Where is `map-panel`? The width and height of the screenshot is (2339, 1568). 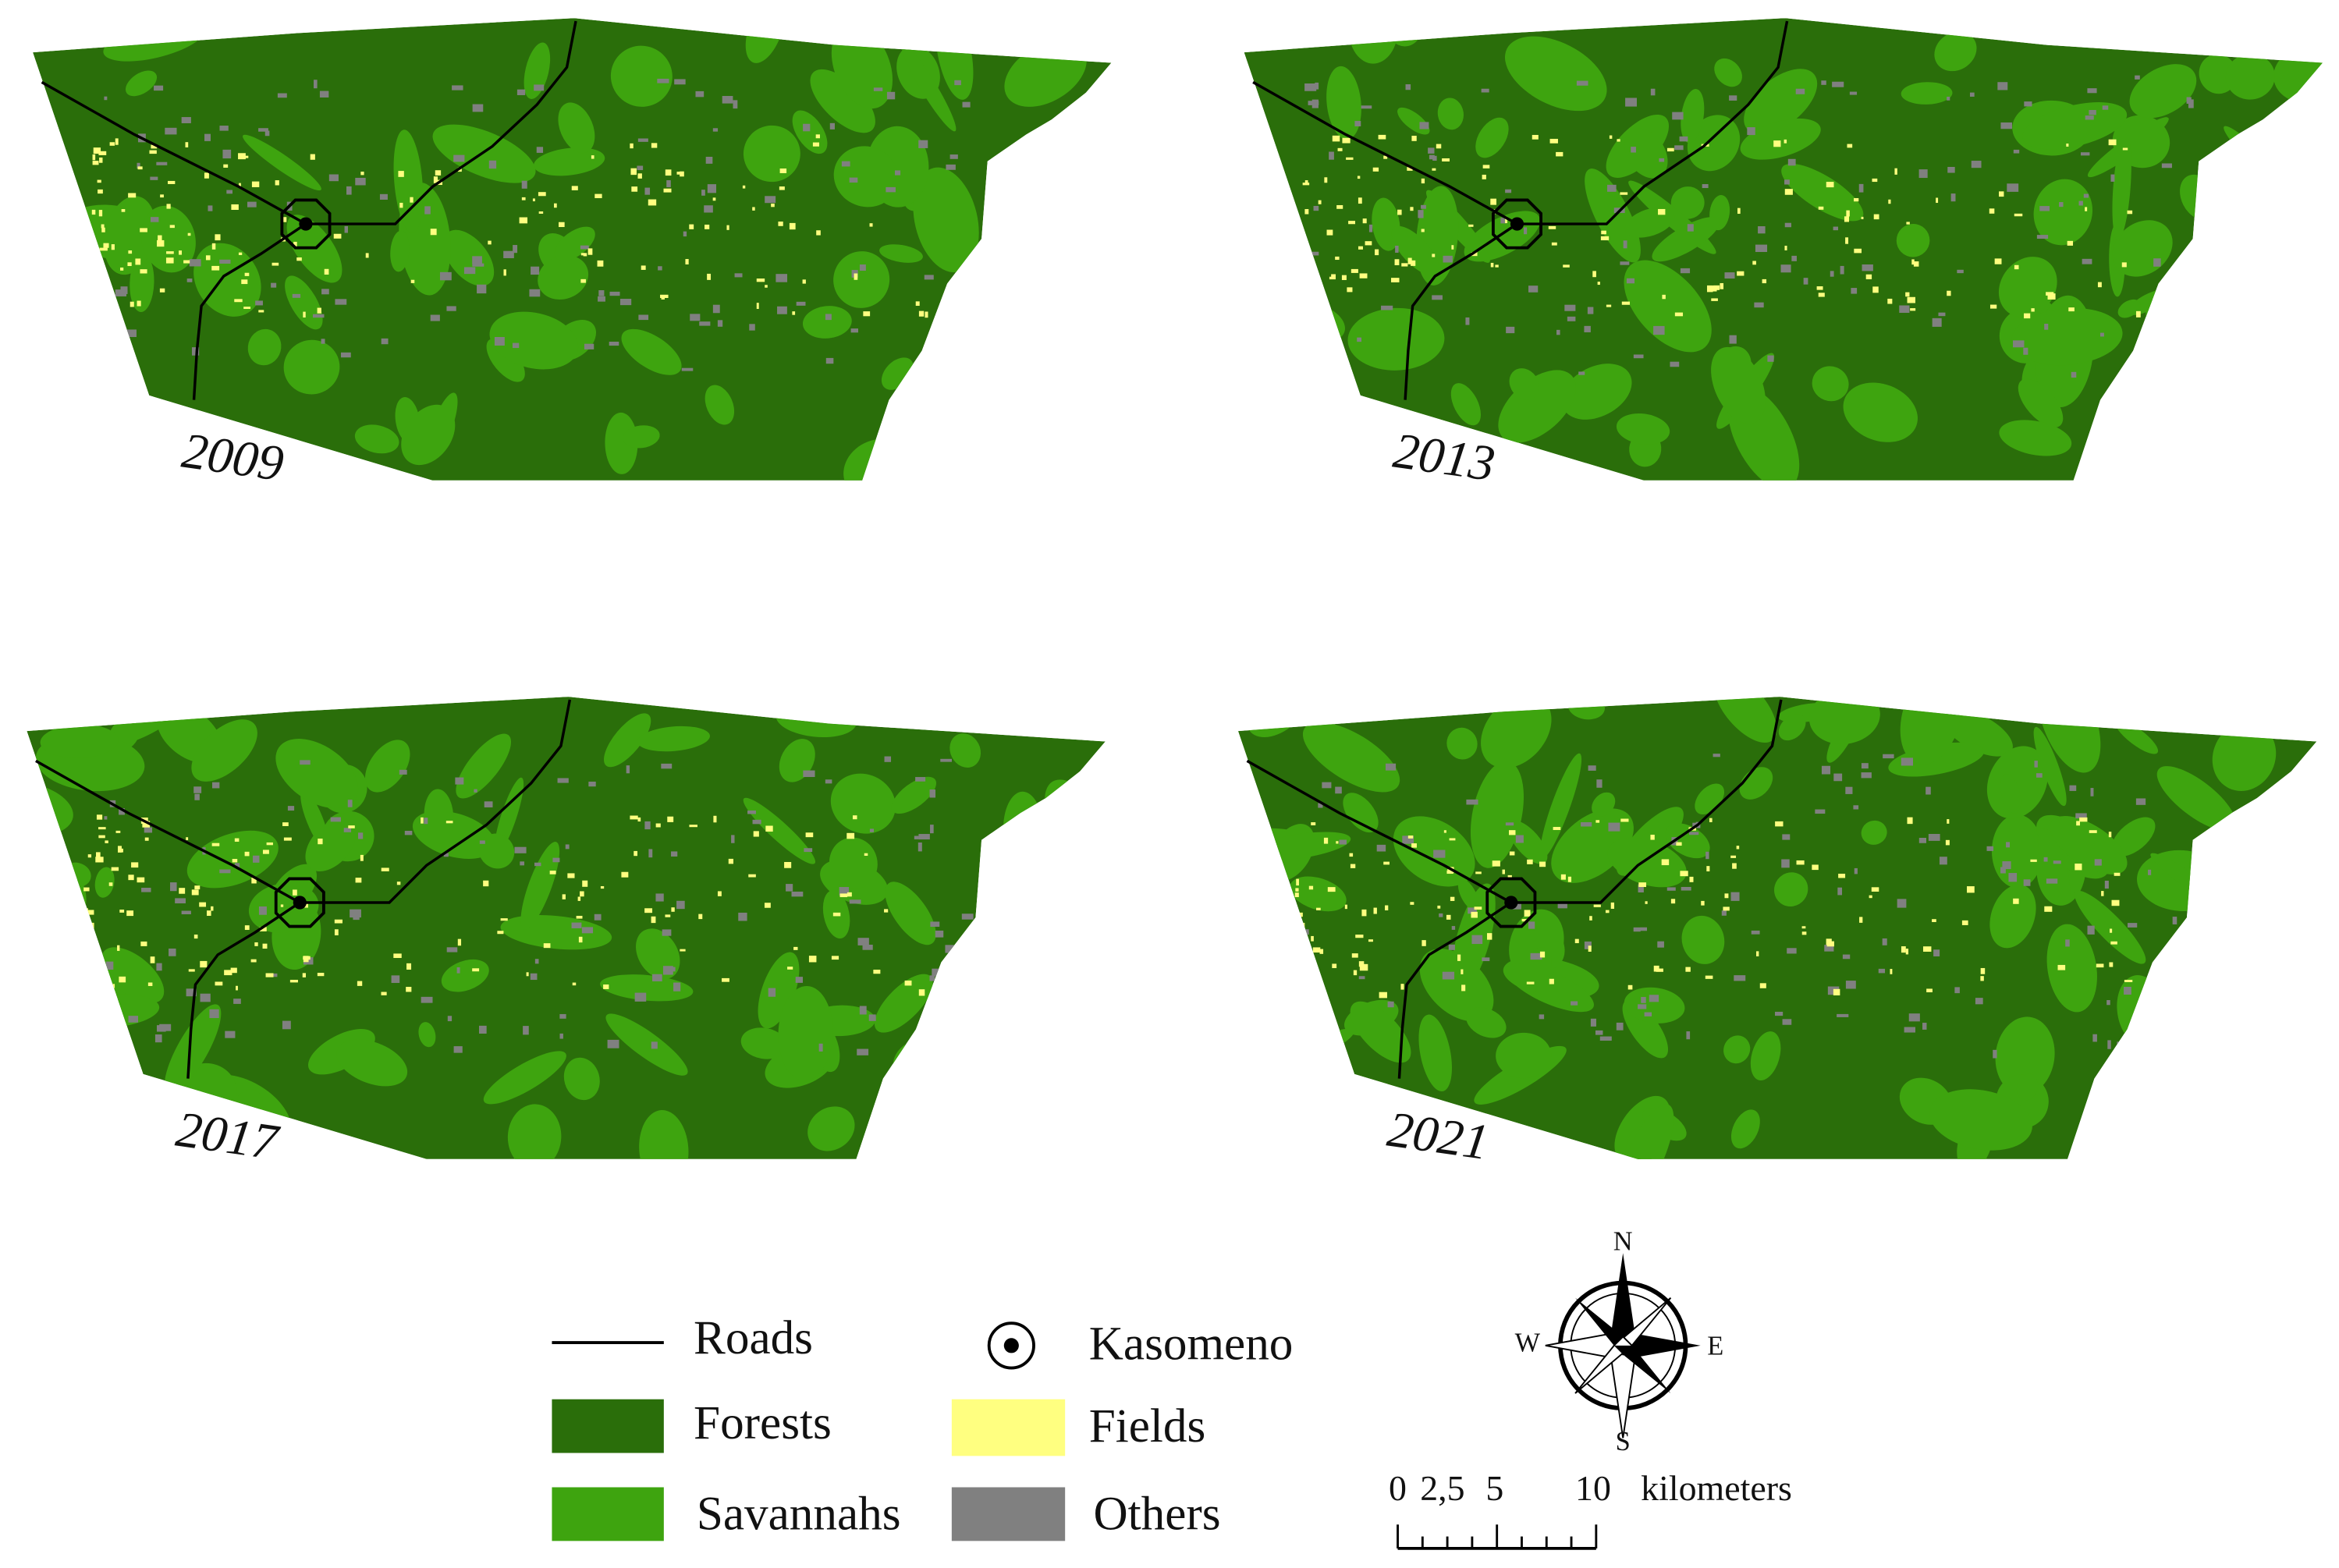 map-panel is located at coordinates (566, 928).